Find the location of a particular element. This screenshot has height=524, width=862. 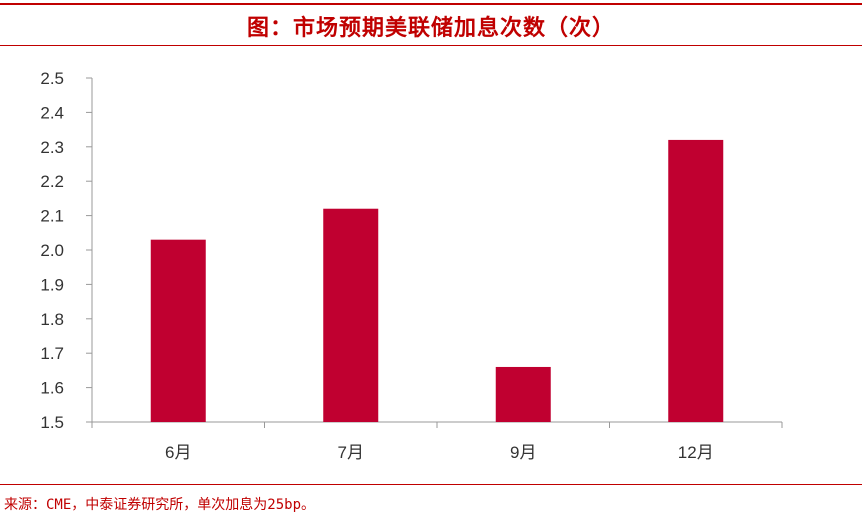

x-tick-label: 9月 is located at coordinates (523, 452).